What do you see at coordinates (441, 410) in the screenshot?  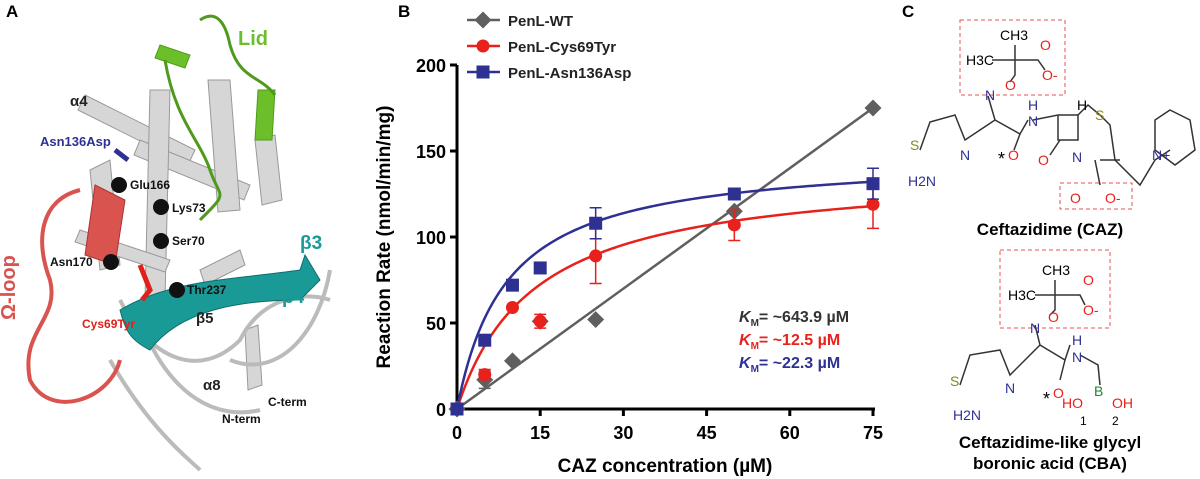 I see `y-tick-label: 0` at bounding box center [441, 410].